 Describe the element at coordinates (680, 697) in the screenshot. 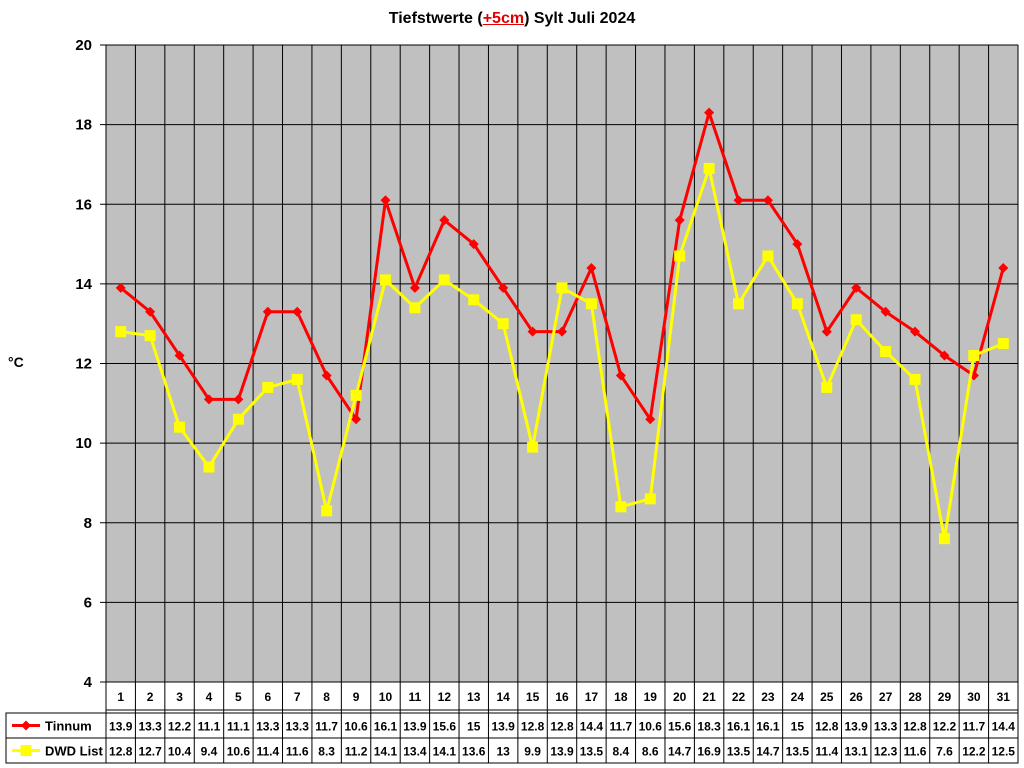

I see `day-label: 20` at that location.